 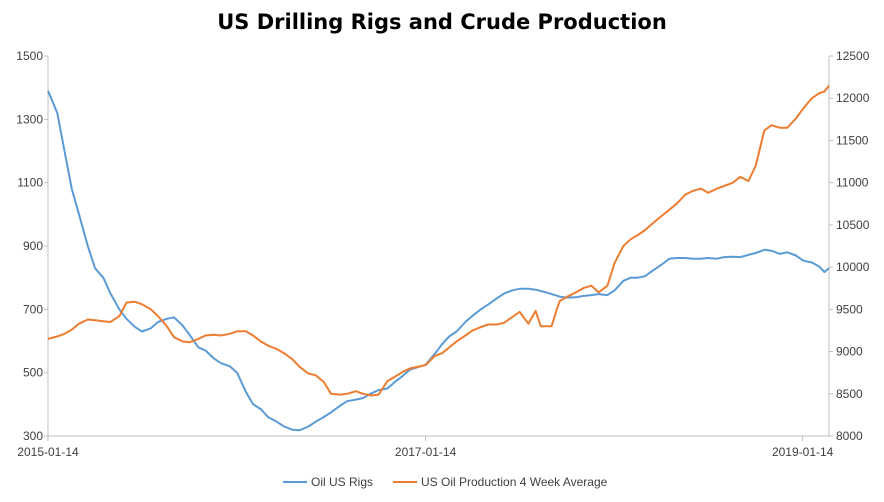 What do you see at coordinates (514, 482) in the screenshot?
I see `legend-label: US Oil Production 4 Week Average` at bounding box center [514, 482].